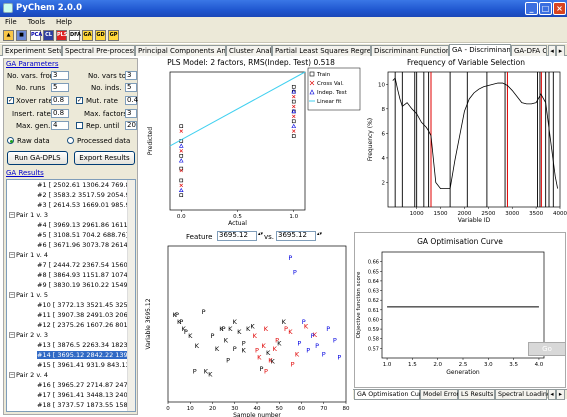 This screenshot has width=567, height=417. Describe the element at coordinates (131, 125) in the screenshot. I see `rep-until-input: 20` at that location.